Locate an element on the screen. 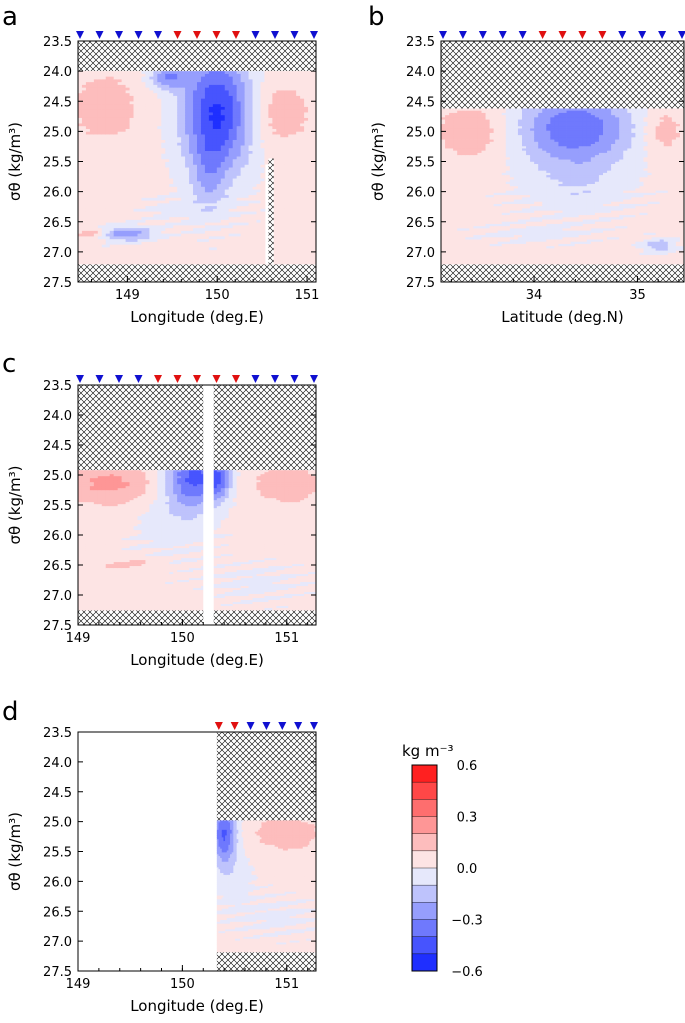  missing-bottom-hatch is located at coordinates (197, 272).